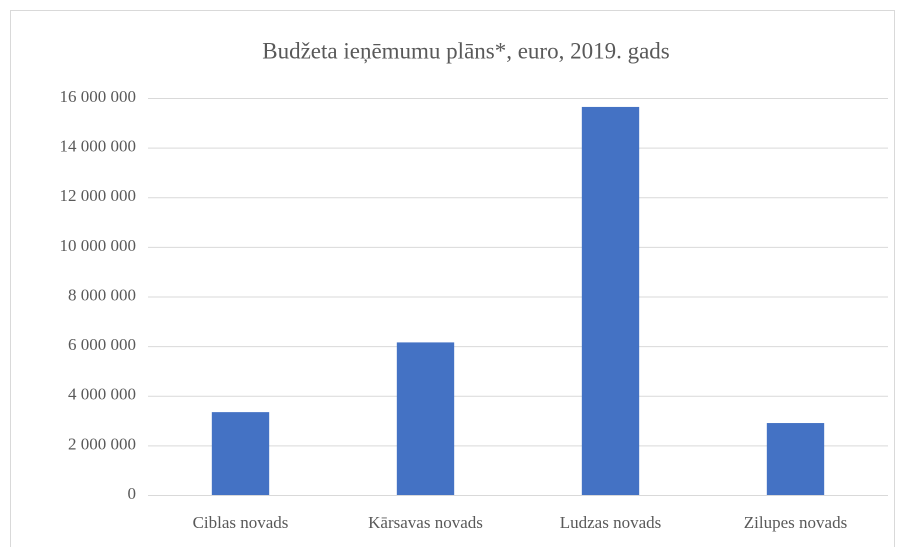 This screenshot has height=547, width=903. I want to click on y-tick-label: 16 000 000, so click(98, 96).